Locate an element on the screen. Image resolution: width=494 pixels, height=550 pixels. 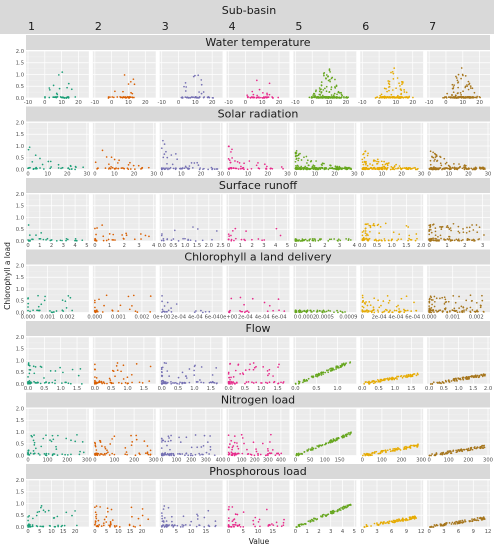
facet-strip is located at coordinates (258, 42).